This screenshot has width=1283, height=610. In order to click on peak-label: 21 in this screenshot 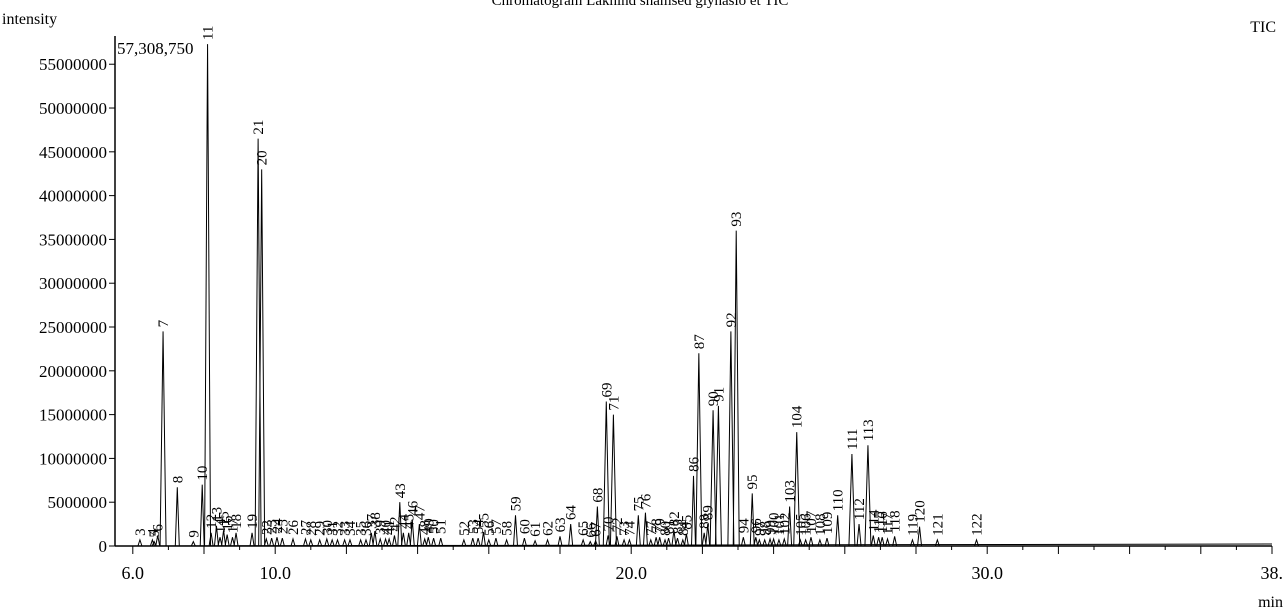, I will do `click(259, 127)`.